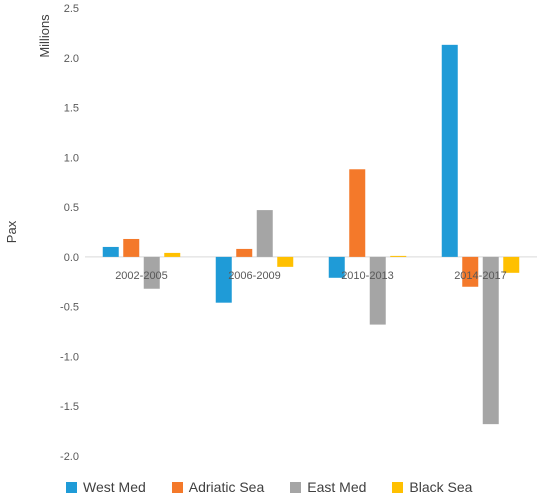  What do you see at coordinates (223, 279) in the screenshot?
I see `bar-west-med-2006-2009` at bounding box center [223, 279].